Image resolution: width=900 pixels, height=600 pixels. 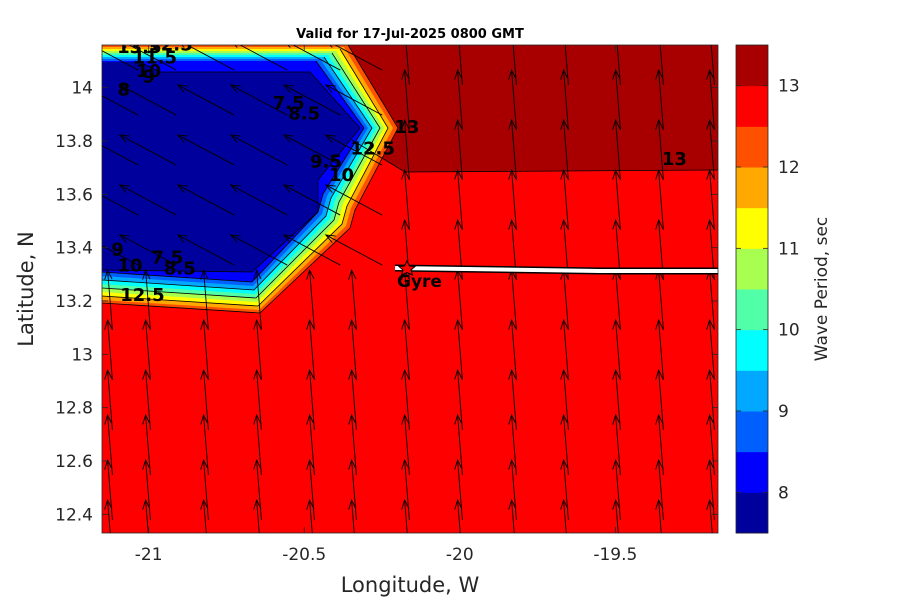 I want to click on colorbar-tick-label: 12, so click(x=789, y=168).